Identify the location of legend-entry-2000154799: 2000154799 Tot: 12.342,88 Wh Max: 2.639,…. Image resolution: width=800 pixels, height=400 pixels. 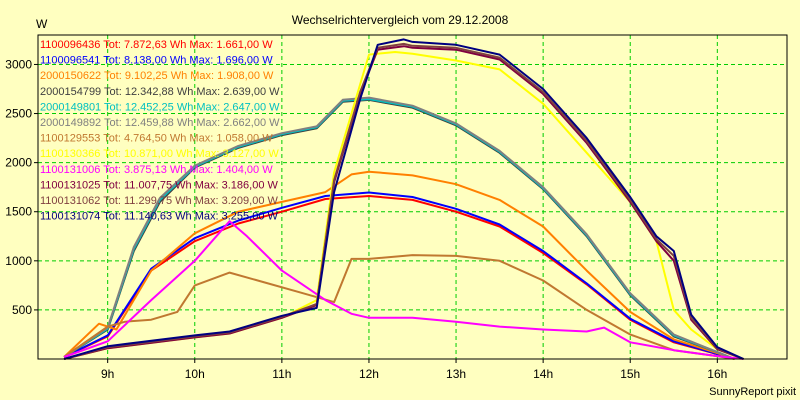
(160, 92).